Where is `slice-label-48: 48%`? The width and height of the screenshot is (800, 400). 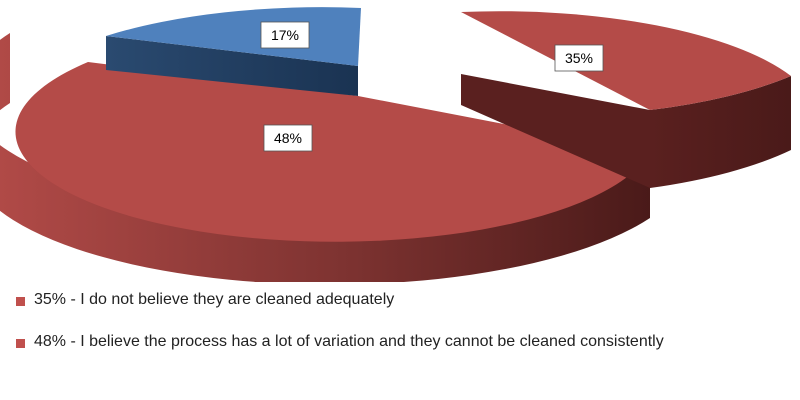 slice-label-48: 48% is located at coordinates (288, 138).